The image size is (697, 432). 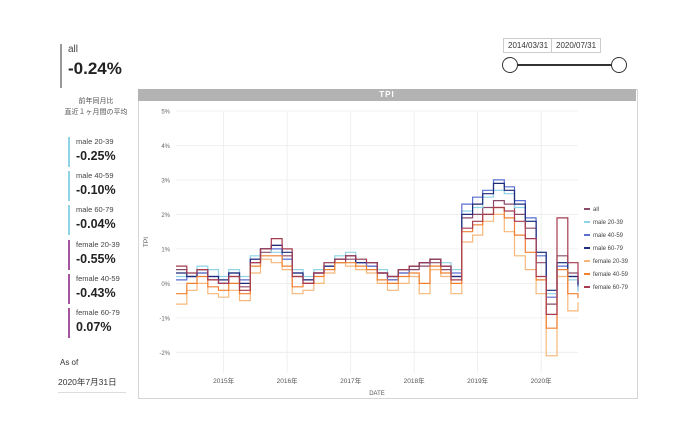 I want to click on x-tick-label: 2017年, so click(x=350, y=380).